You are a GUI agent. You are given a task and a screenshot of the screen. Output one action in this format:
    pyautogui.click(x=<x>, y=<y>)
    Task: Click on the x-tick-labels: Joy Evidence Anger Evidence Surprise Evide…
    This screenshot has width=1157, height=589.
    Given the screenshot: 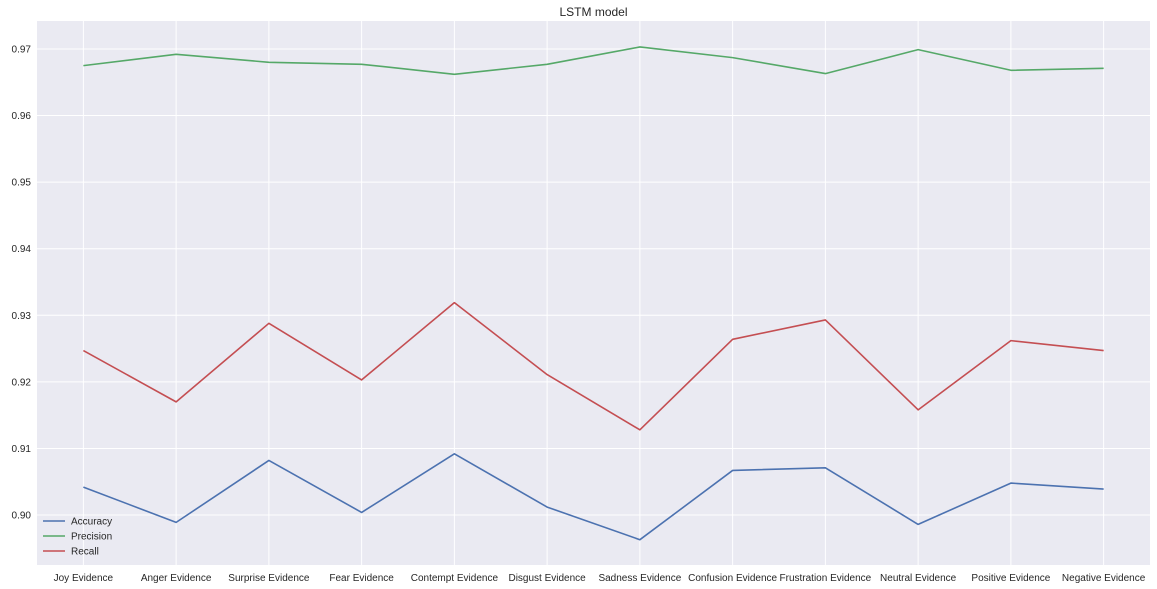 What is the action you would take?
    pyautogui.click(x=600, y=578)
    